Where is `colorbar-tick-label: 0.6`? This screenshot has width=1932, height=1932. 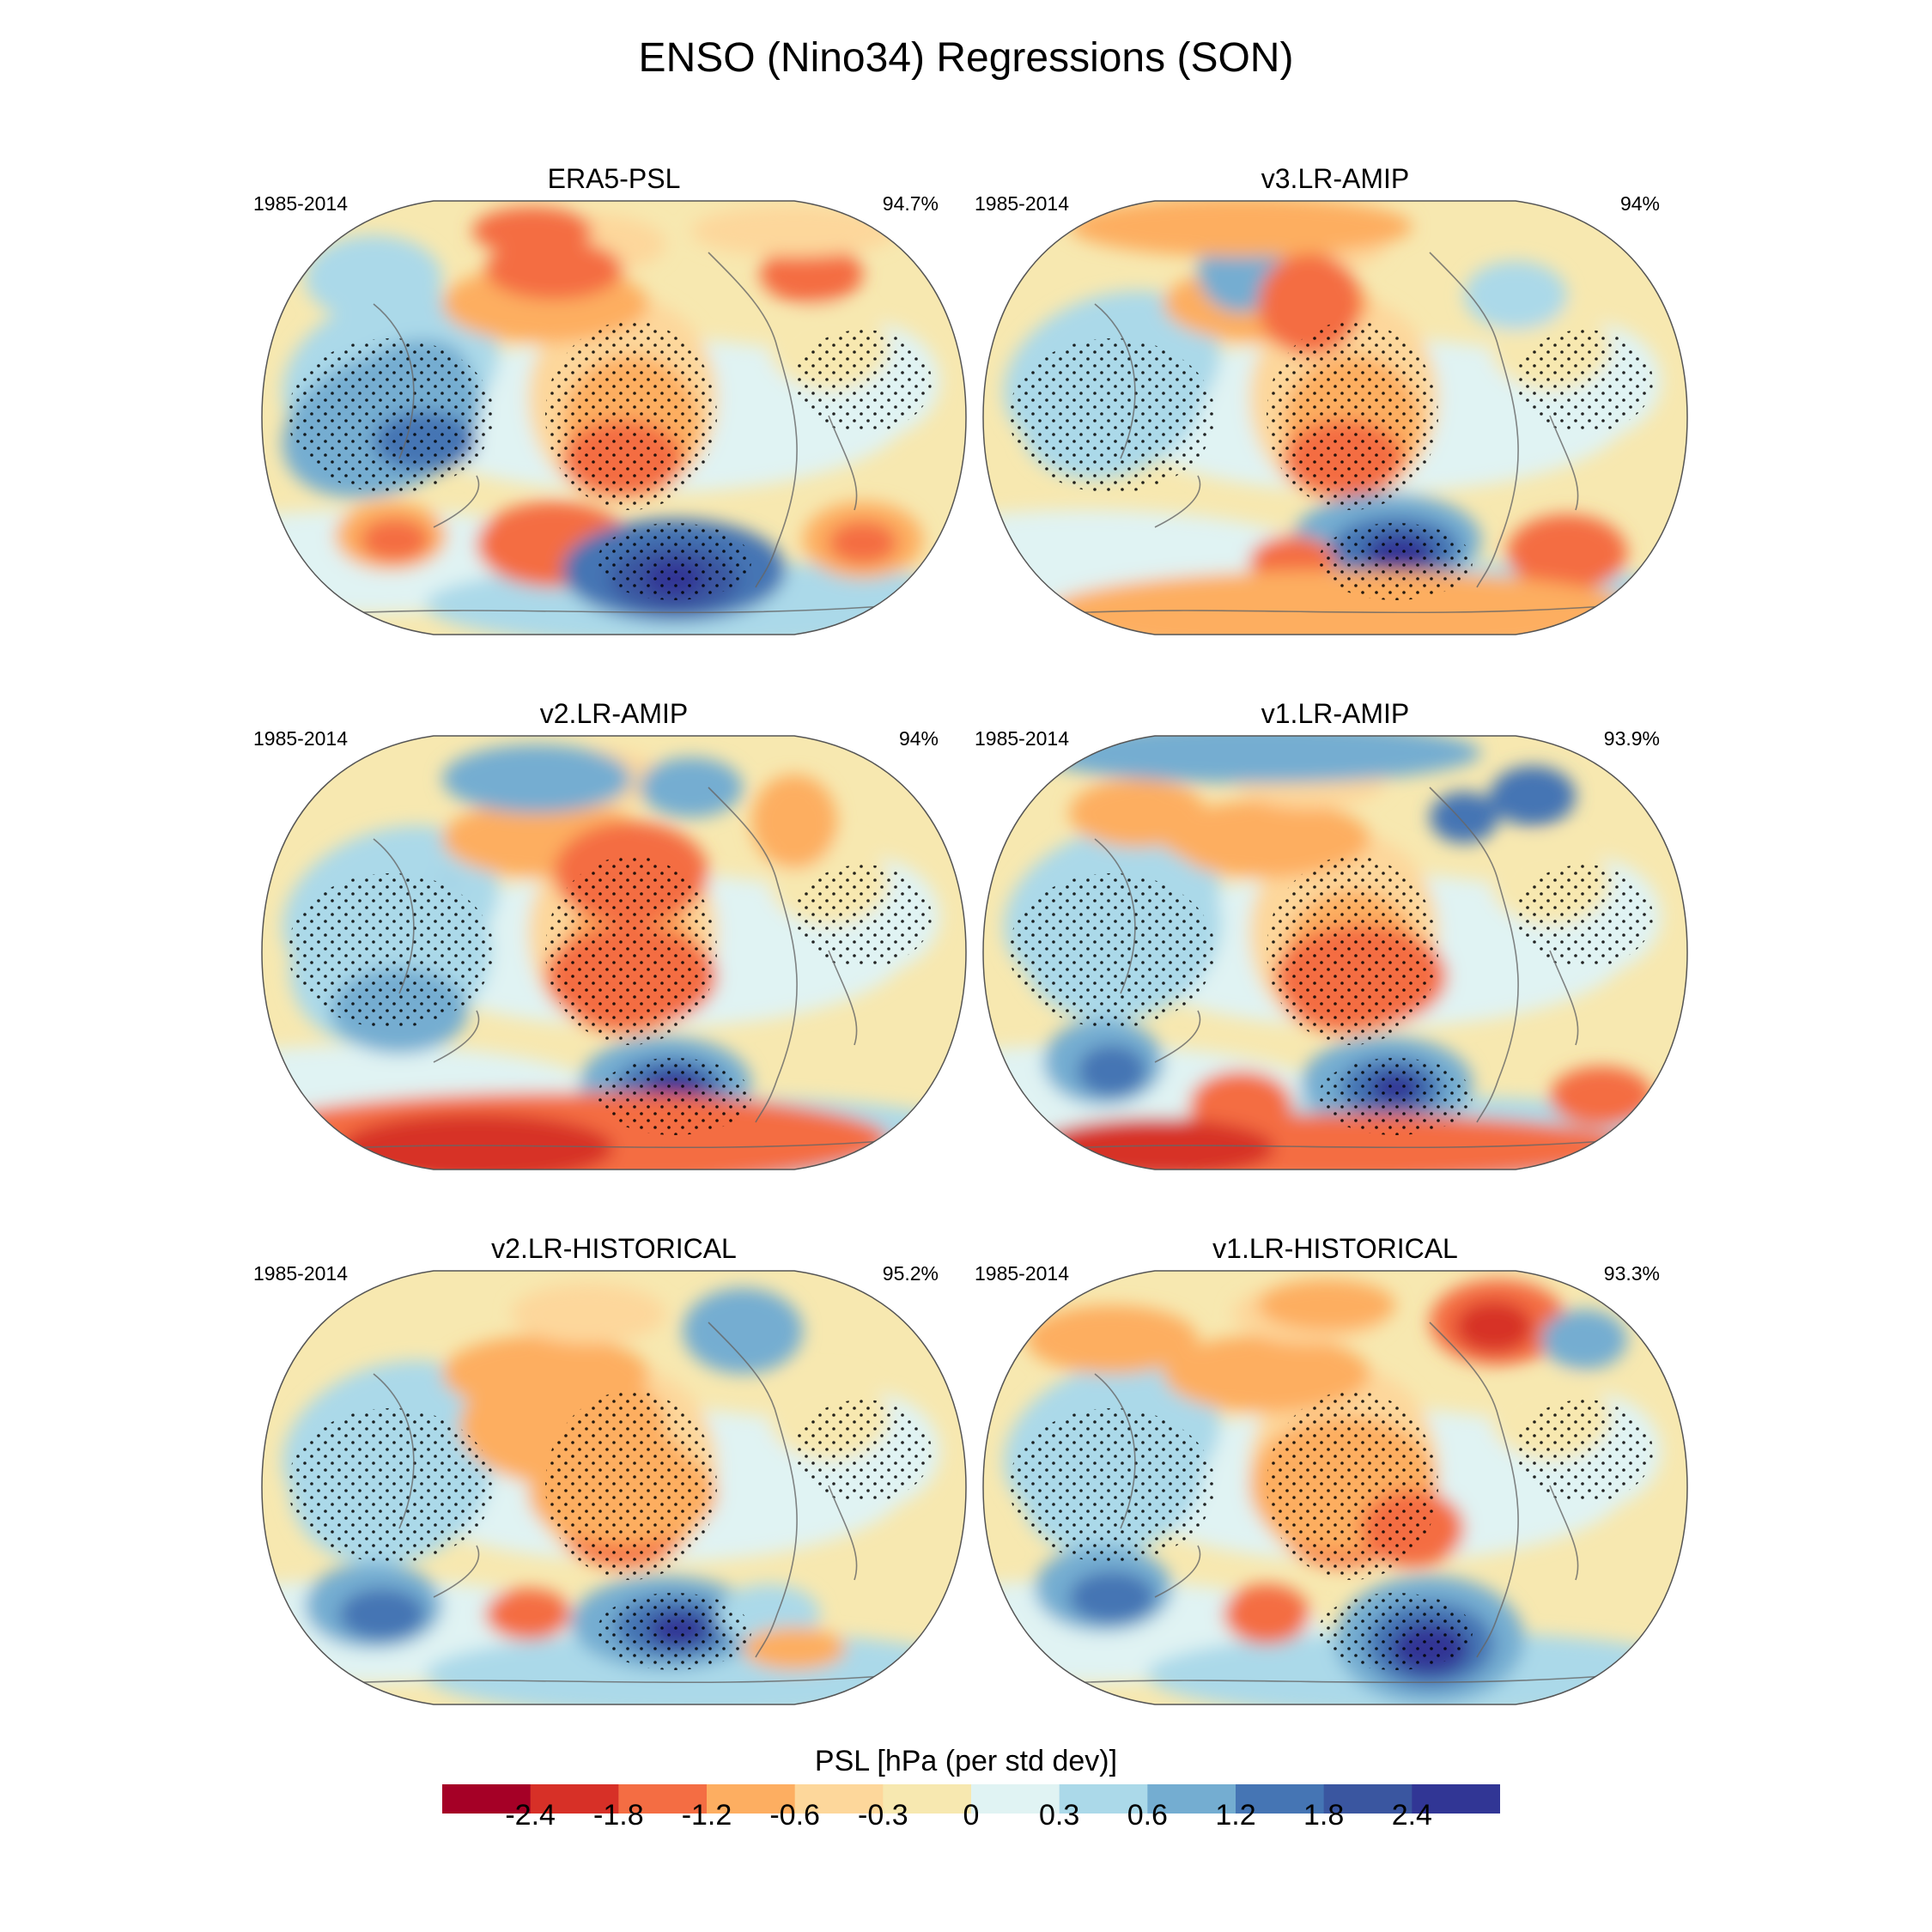 colorbar-tick-label: 0.6 is located at coordinates (1147, 1815).